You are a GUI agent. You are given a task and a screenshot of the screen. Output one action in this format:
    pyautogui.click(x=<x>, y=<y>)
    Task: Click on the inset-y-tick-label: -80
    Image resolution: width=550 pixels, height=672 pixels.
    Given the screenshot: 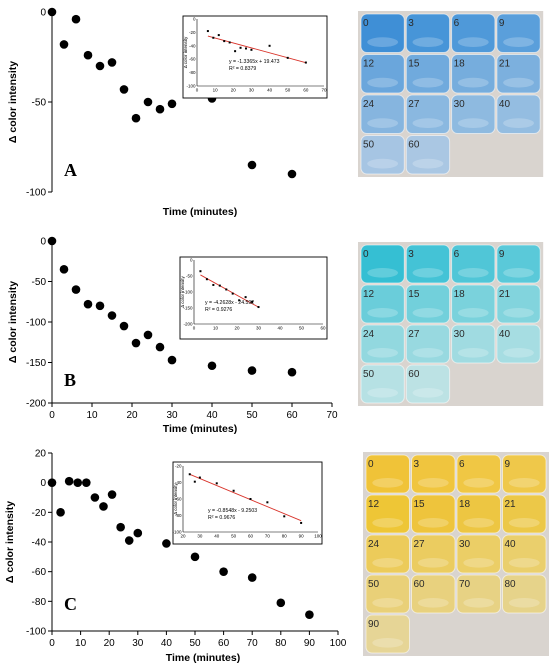 What is the action you would take?
    pyautogui.click(x=178, y=515)
    